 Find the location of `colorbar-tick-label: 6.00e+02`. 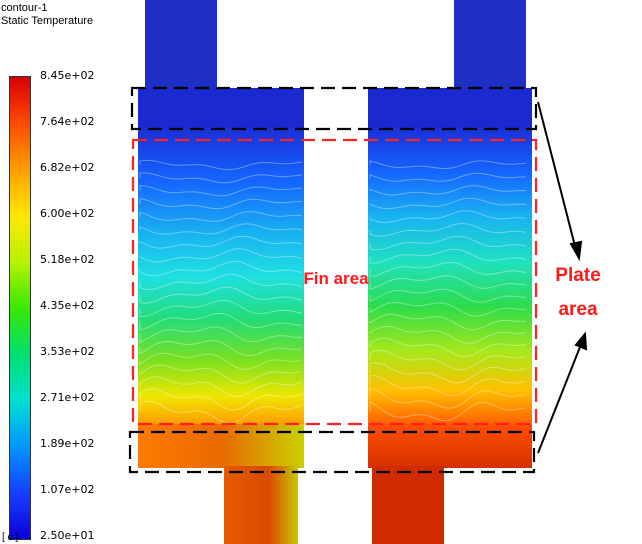

colorbar-tick-label: 6.00e+02 is located at coordinates (67, 213).